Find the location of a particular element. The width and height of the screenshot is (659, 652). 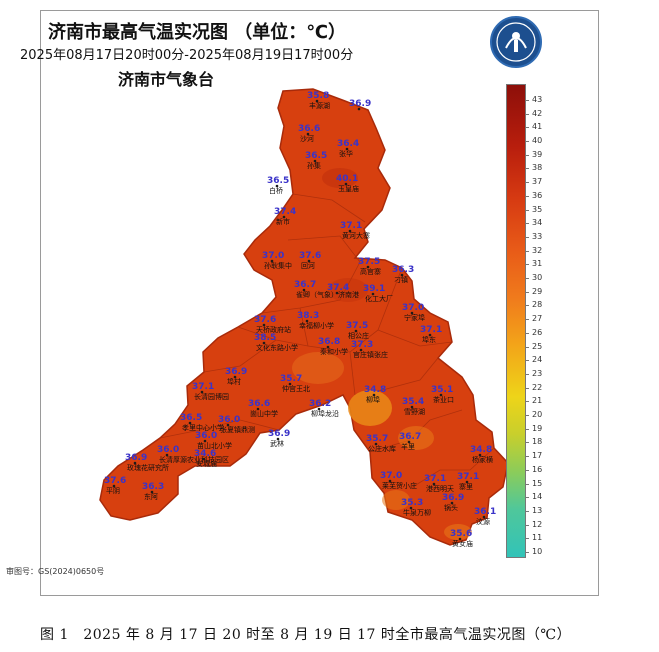

station-name: 公庄水库 is located at coordinates (382, 448).